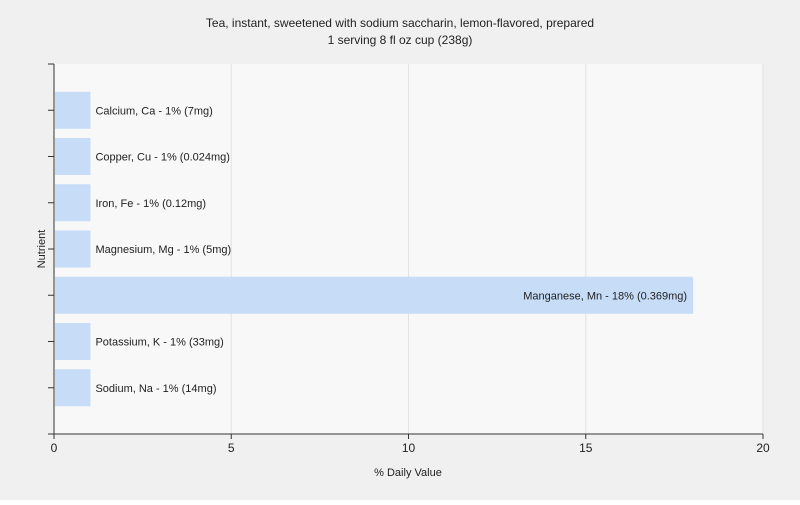  I want to click on bar-label: Potassium, K - 1% (33mg), so click(159, 343).